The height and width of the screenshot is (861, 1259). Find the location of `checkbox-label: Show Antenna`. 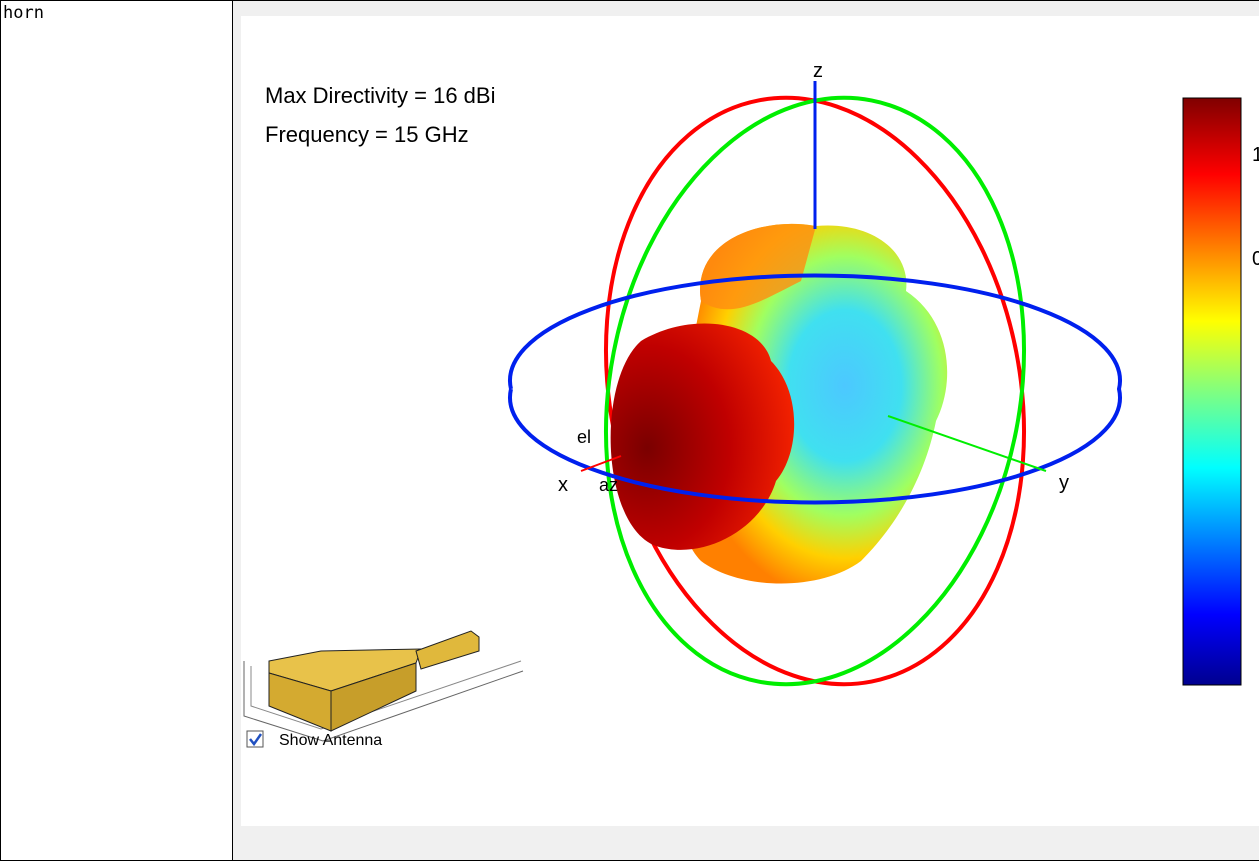

checkbox-label: Show Antenna is located at coordinates (330, 740).